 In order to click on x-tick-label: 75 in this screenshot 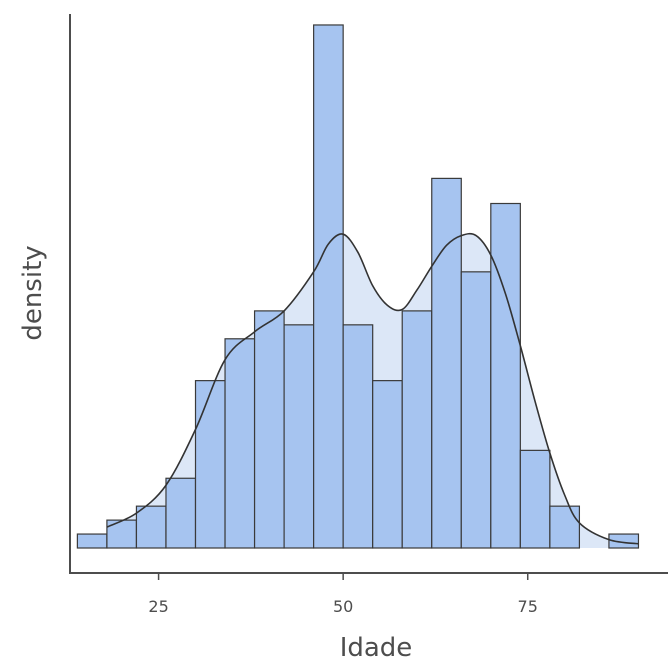, I will do `click(528, 606)`.